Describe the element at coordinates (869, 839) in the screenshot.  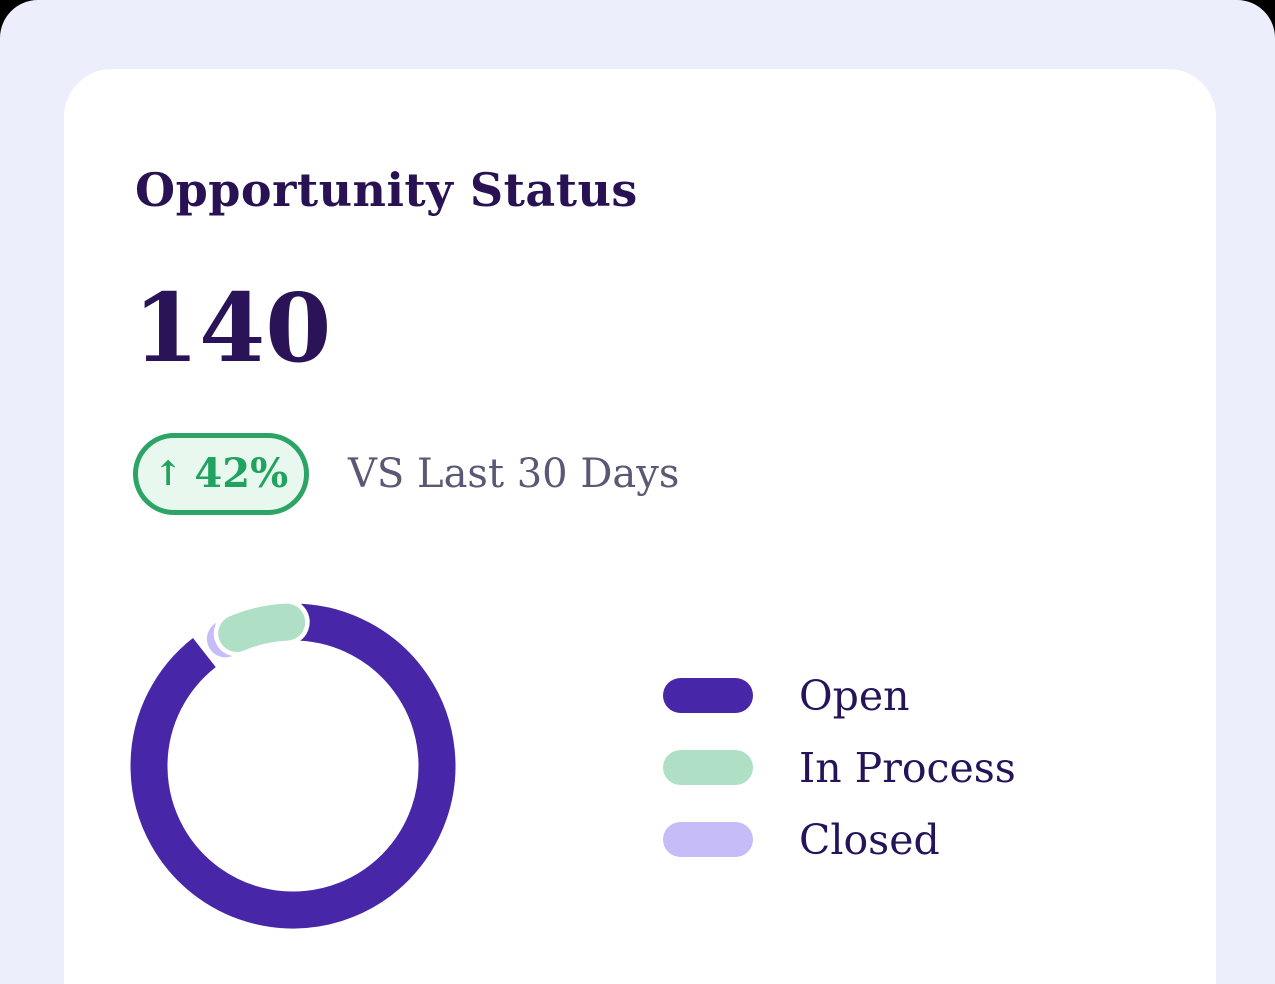
I see `legend-label-closed: Closed` at that location.